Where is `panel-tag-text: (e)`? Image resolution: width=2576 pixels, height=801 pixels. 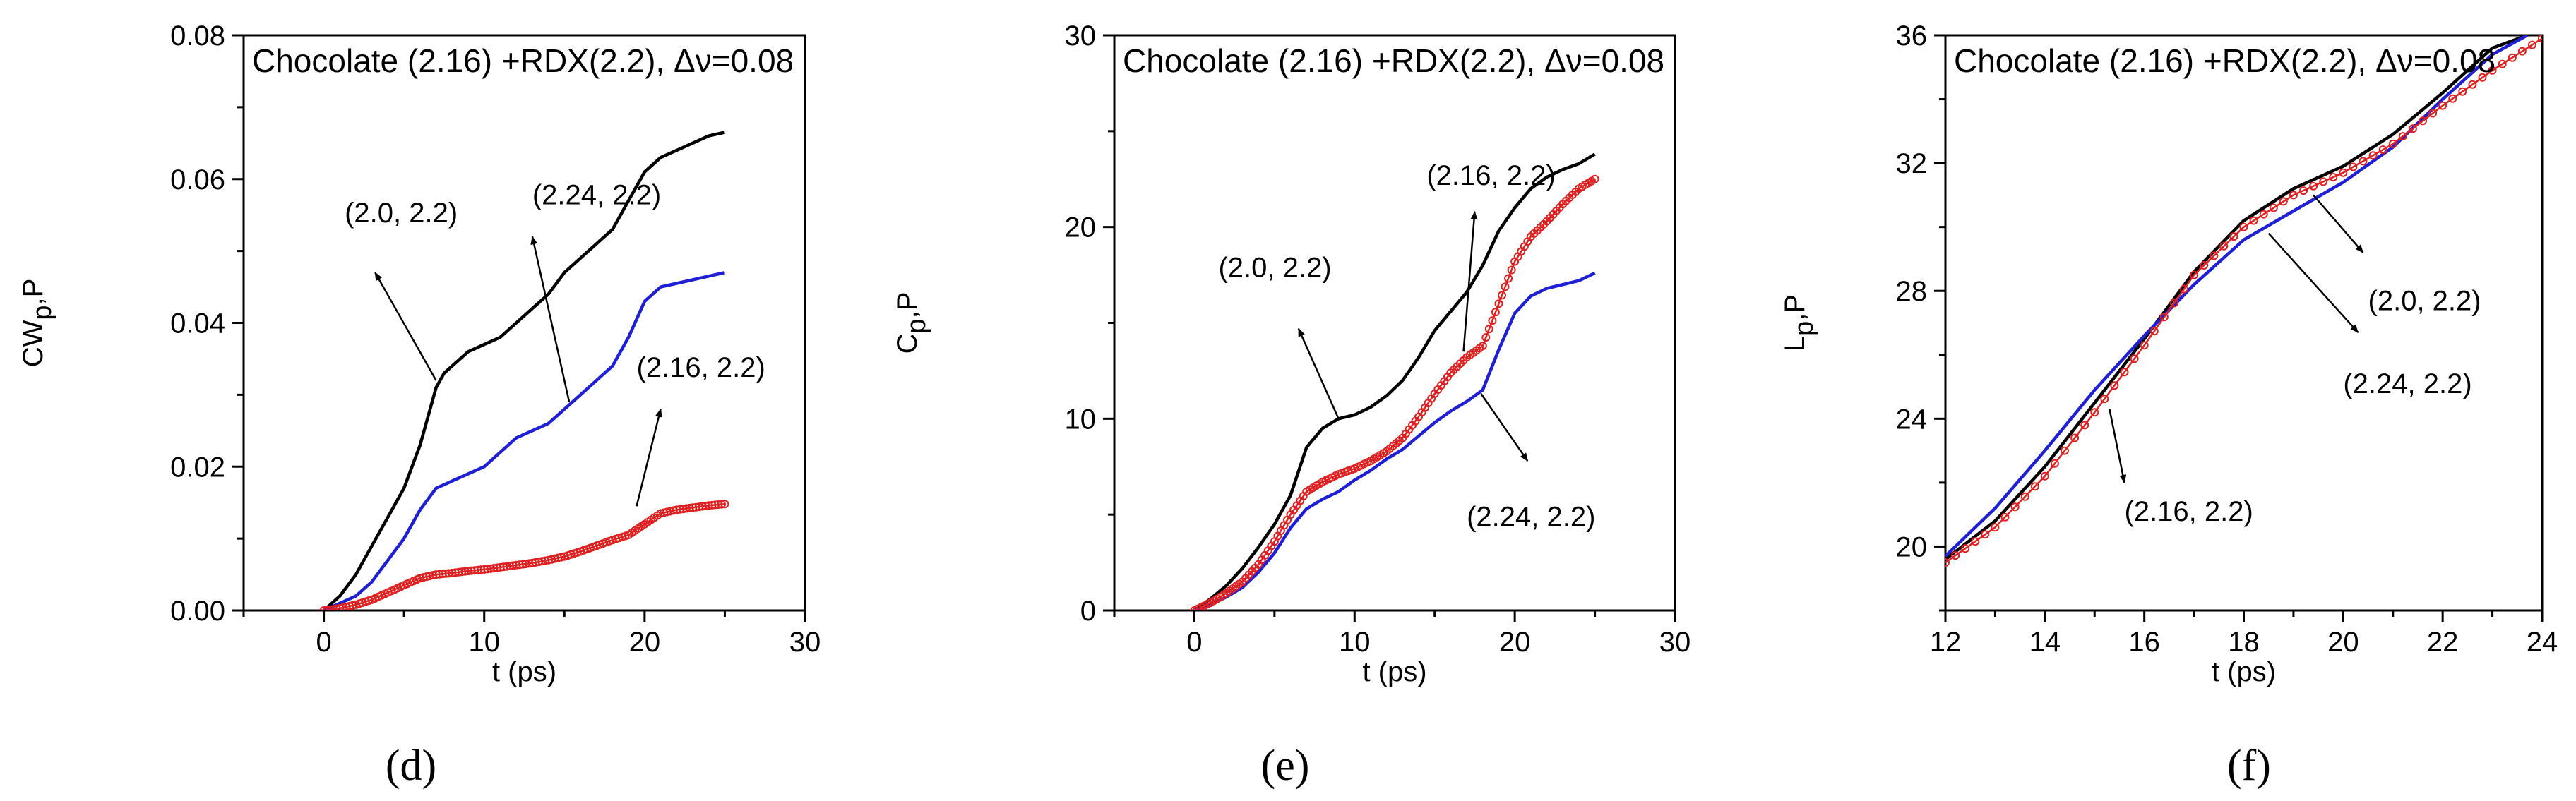
panel-tag-text: (e) is located at coordinates (1285, 766).